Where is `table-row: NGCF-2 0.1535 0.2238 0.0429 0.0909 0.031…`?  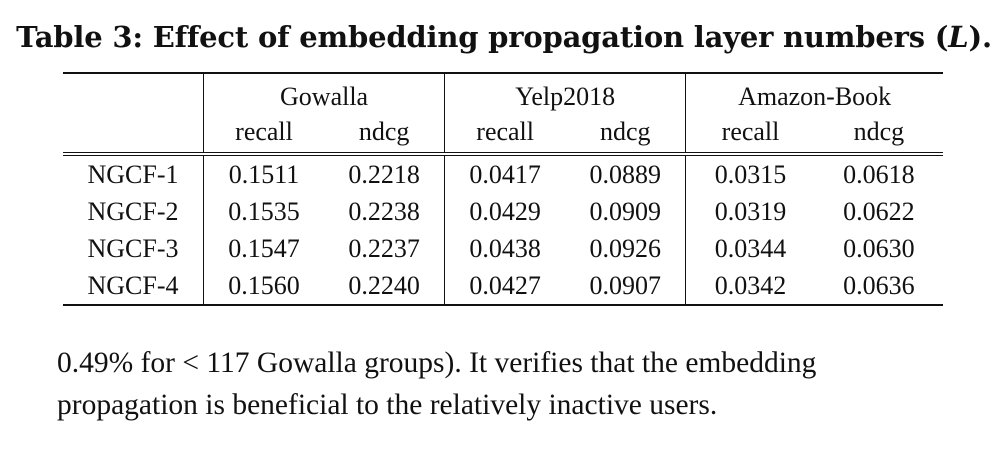 table-row: NGCF-2 0.1535 0.2238 0.0429 0.0909 0.031… is located at coordinates (503, 211).